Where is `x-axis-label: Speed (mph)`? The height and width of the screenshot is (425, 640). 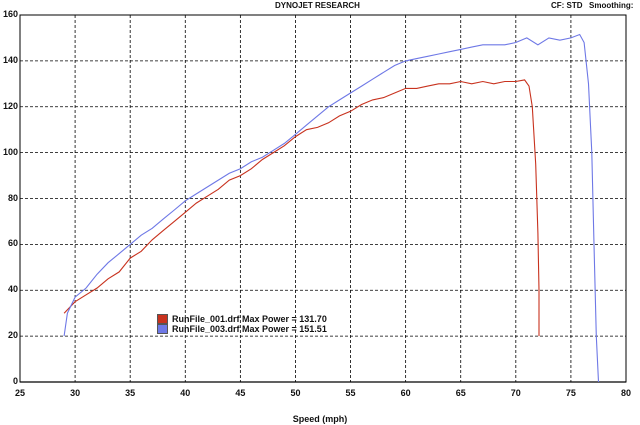
x-axis-label: Speed (mph) is located at coordinates (320, 419).